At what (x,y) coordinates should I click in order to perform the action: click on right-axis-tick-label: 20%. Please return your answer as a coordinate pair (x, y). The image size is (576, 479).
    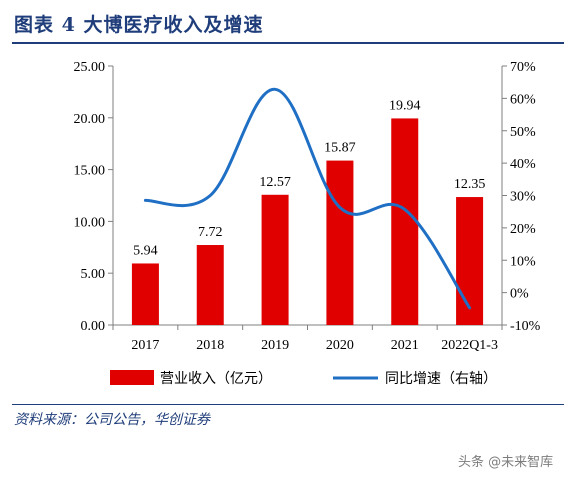
    Looking at the image, I should click on (523, 229).